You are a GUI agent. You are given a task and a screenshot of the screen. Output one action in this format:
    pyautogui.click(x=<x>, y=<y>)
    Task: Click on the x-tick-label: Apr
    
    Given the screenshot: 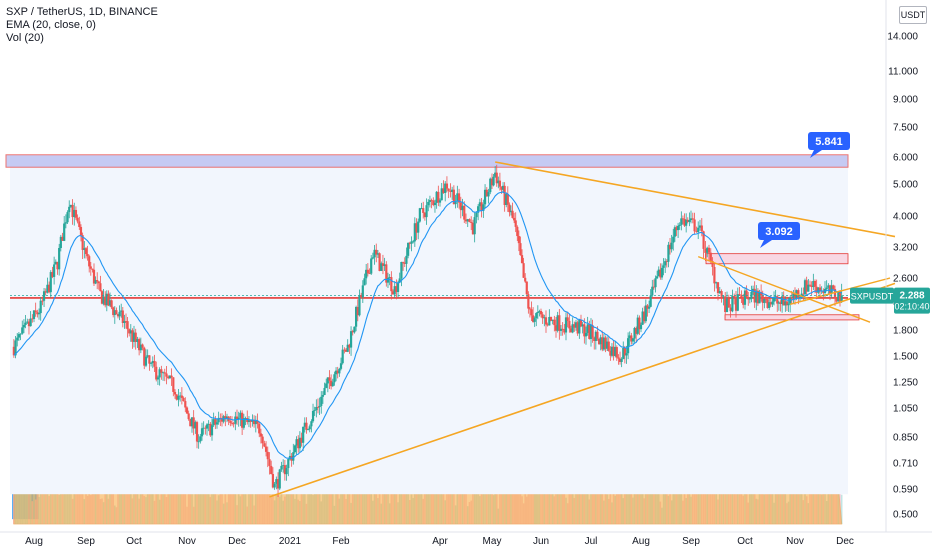 What is the action you would take?
    pyautogui.click(x=440, y=541)
    